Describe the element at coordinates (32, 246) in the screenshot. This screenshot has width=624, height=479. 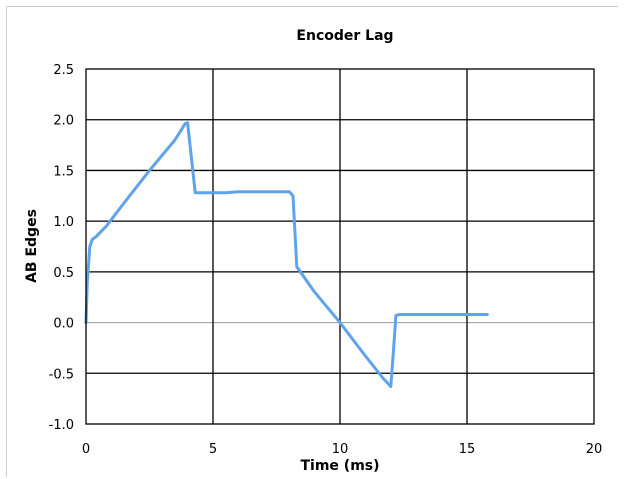
I see `y-axis-label: AB Edges` at that location.